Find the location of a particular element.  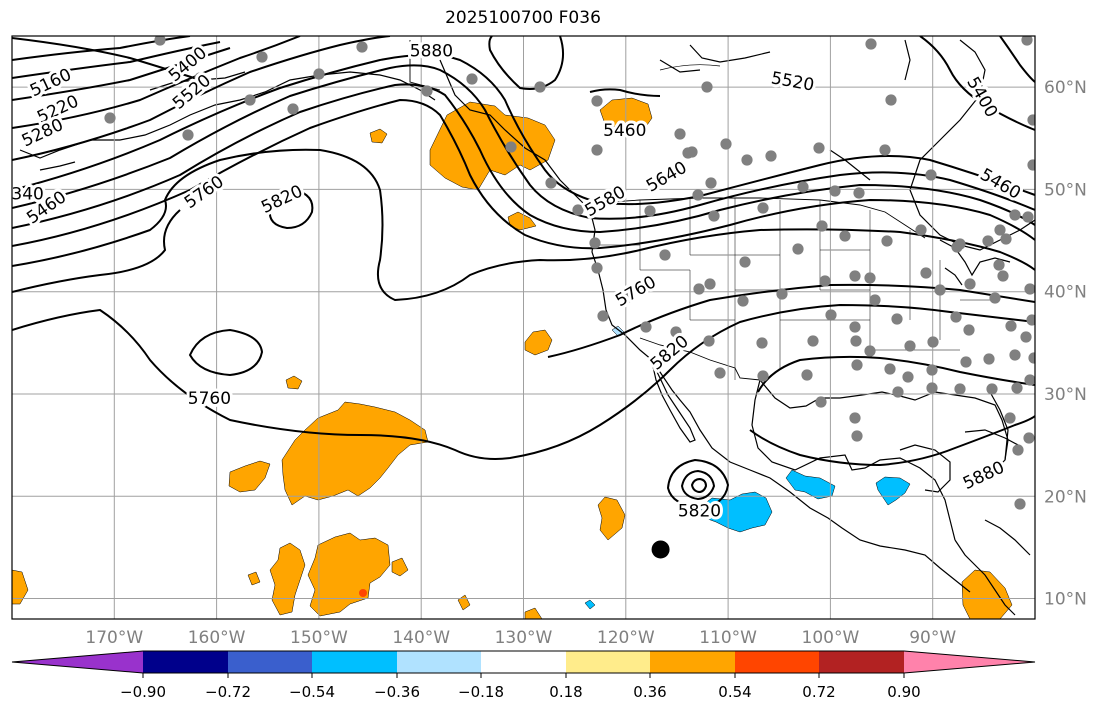

contour-label: 5880 is located at coordinates (431, 51).